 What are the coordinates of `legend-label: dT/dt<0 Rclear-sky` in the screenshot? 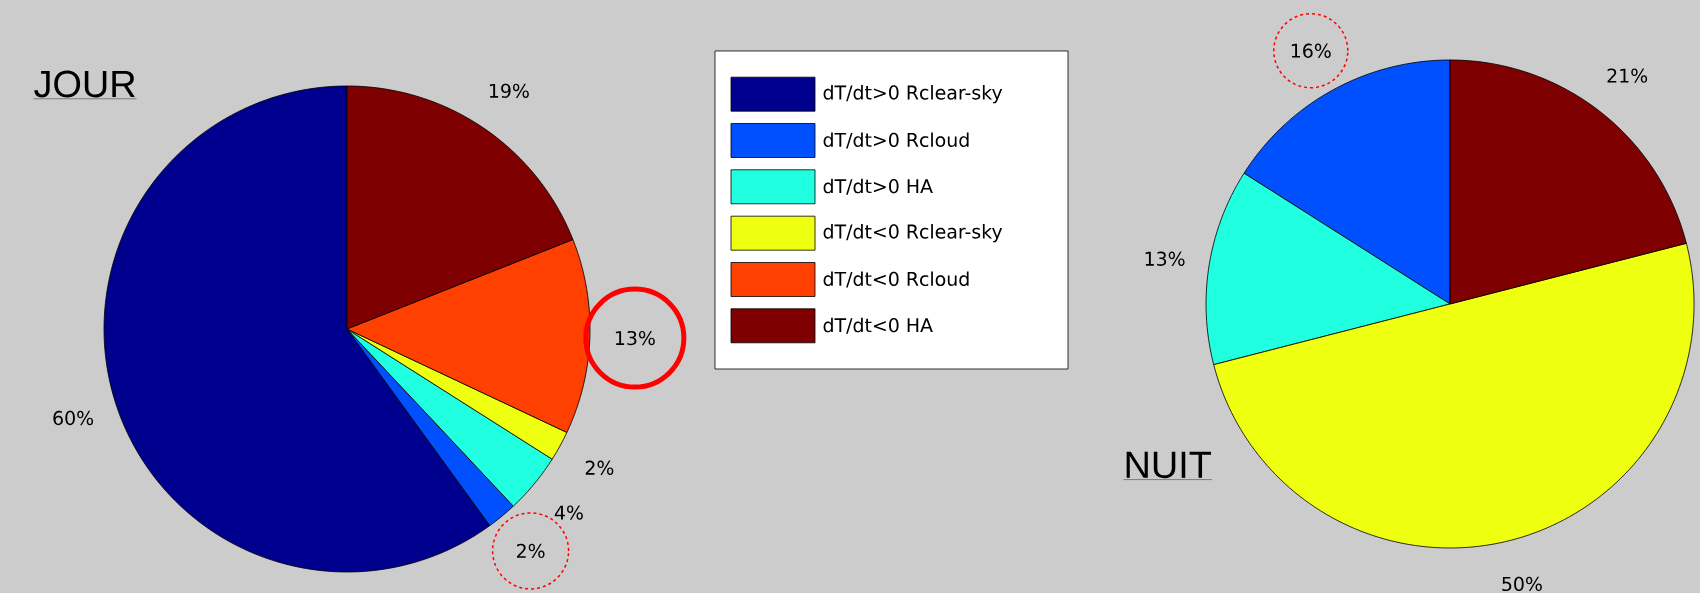 It's located at (913, 233).